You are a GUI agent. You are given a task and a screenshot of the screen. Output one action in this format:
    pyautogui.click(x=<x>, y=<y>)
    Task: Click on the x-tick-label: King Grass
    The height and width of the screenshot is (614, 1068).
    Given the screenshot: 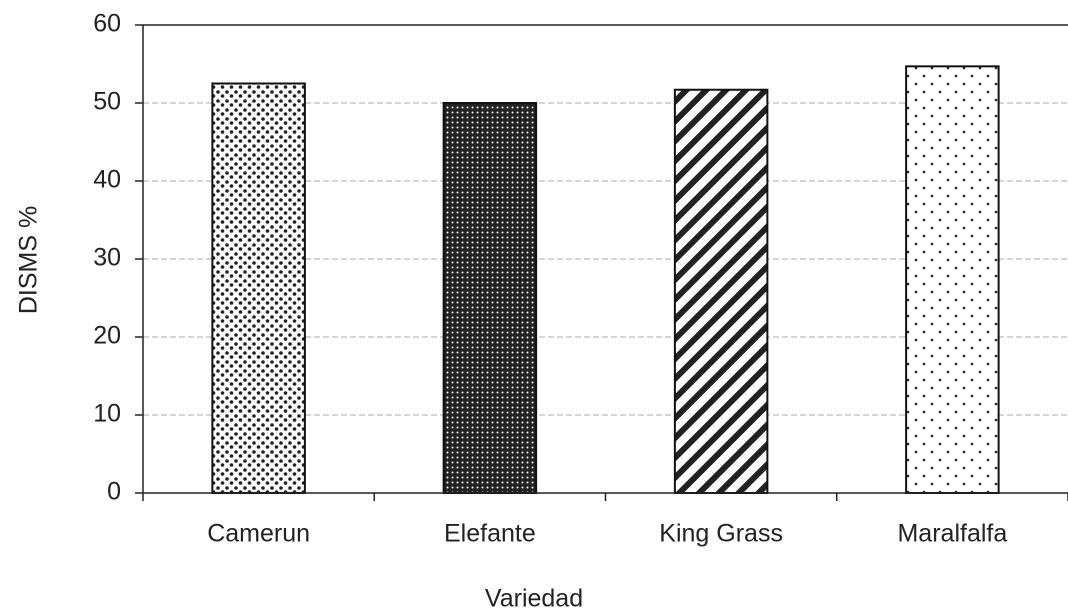 What is the action you would take?
    pyautogui.click(x=721, y=534)
    